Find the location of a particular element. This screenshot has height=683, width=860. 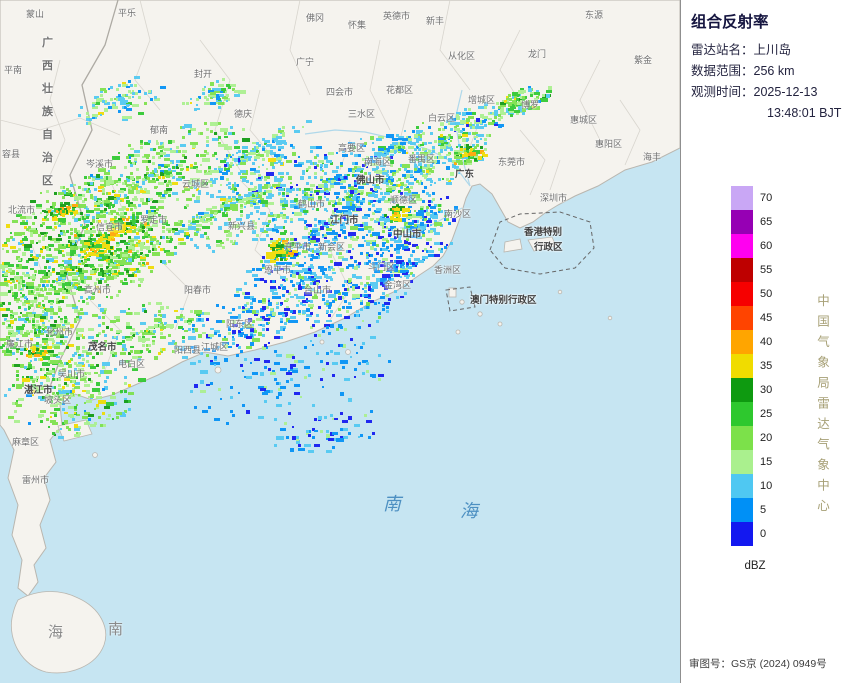

legend-row: 55 is located at coordinates (751, 270).